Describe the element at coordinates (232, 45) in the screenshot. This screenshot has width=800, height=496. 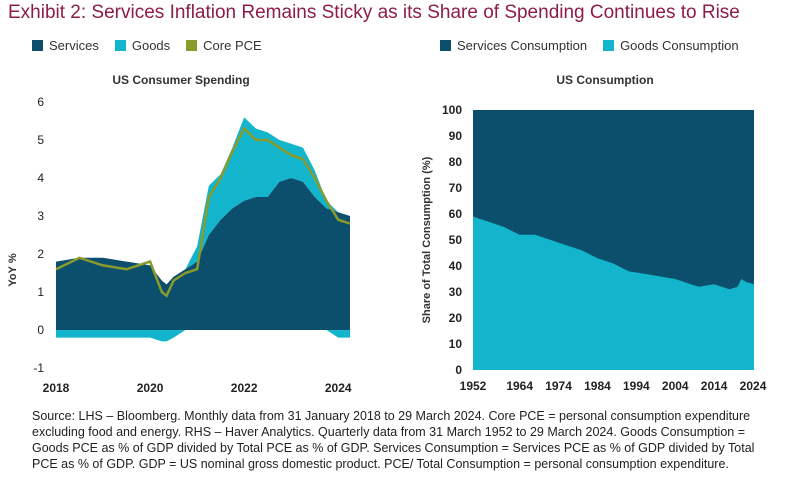
I see `legend-label-core-pce: Core PCE` at that location.